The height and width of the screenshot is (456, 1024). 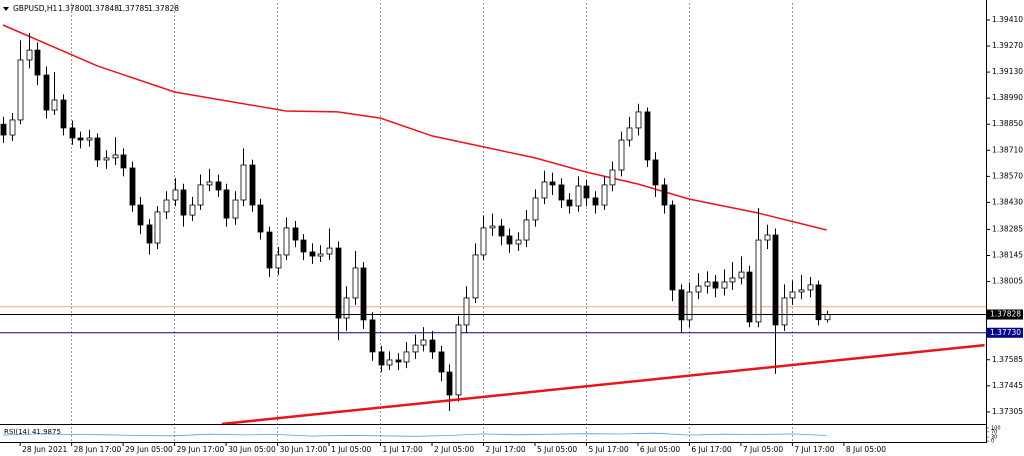 What do you see at coordinates (6, 9) in the screenshot?
I see `collapse-icon` at bounding box center [6, 9].